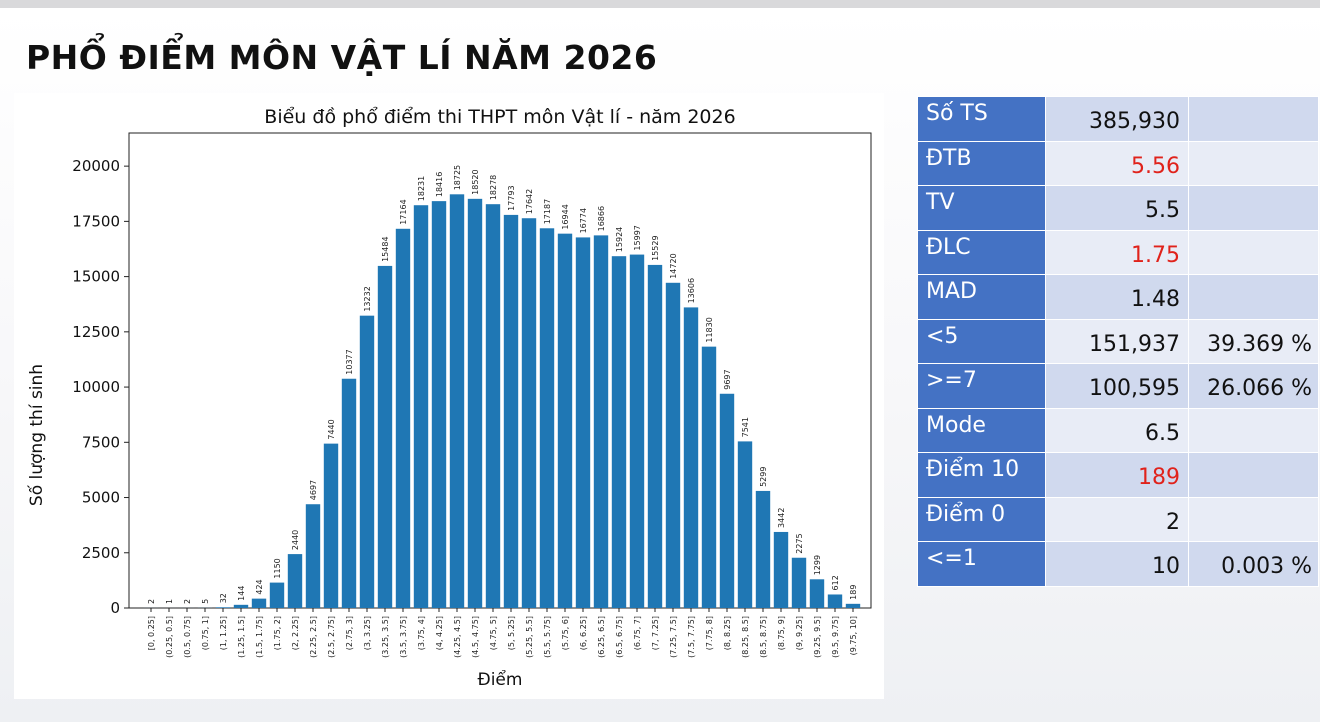 The height and width of the screenshot is (722, 1320). I want to click on bar-value-label: 18520, so click(475, 181).